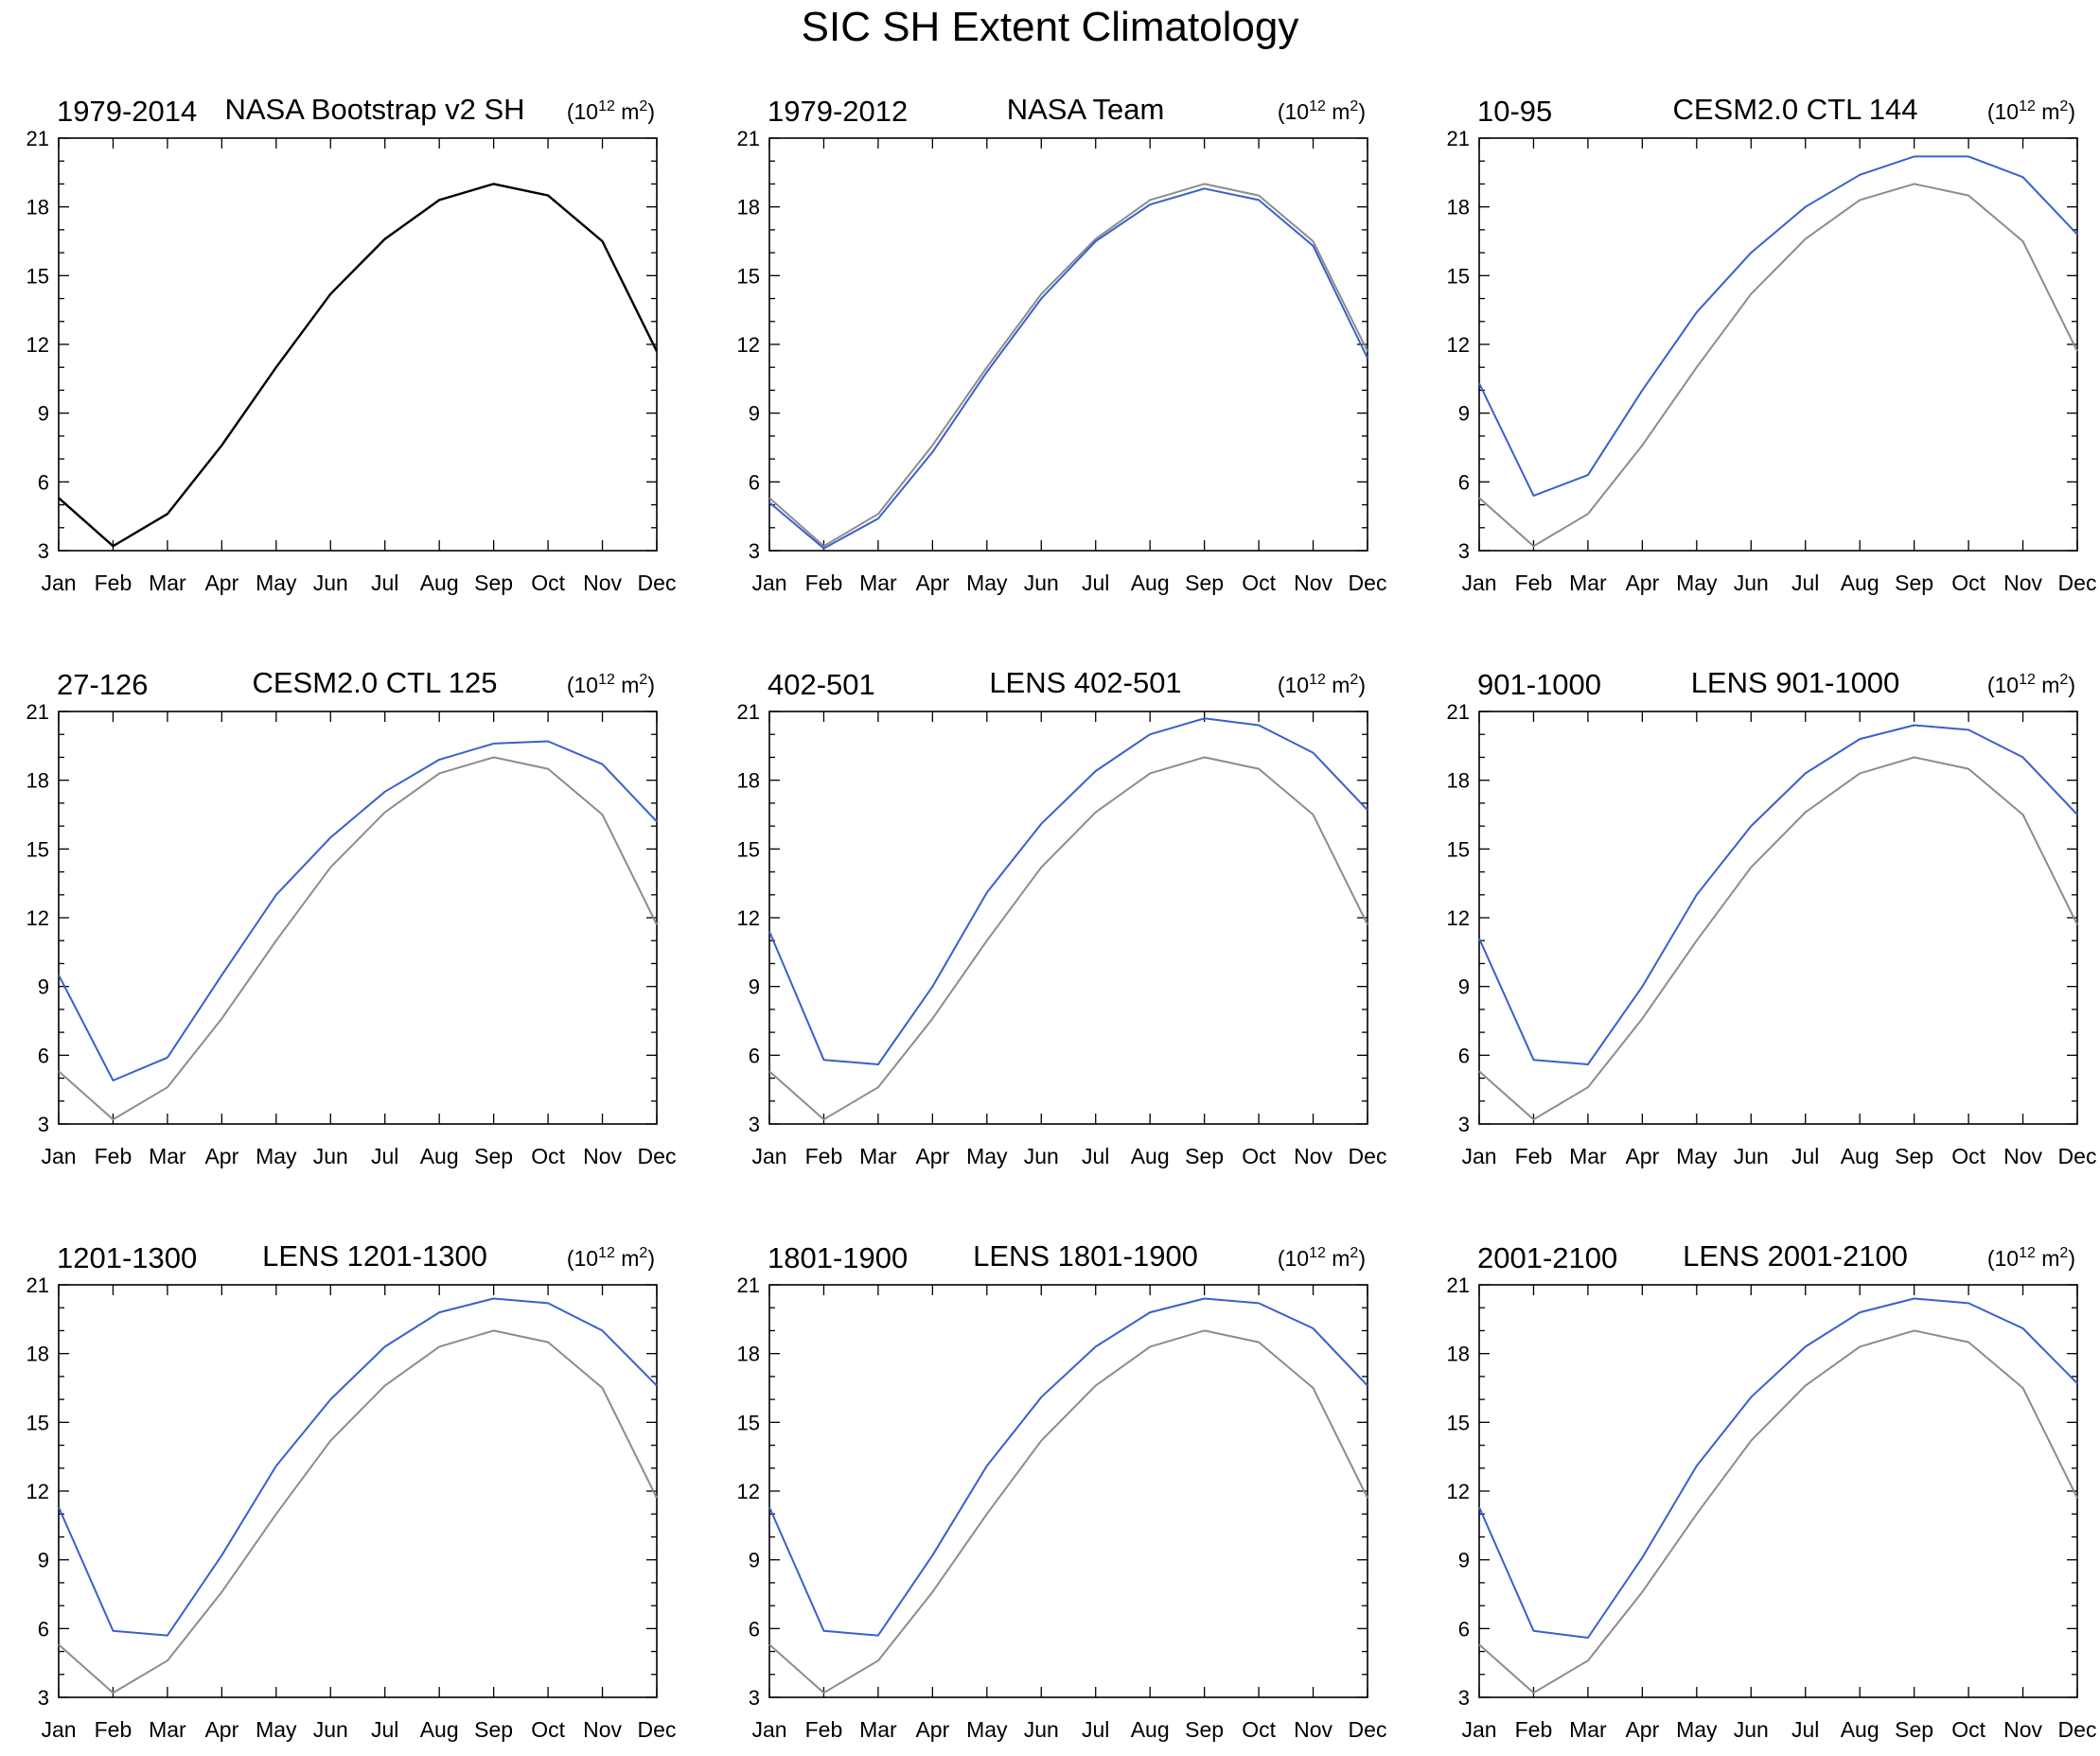 The width and height of the screenshot is (2100, 1756). I want to click on figure-title: SIC SH Extent Climatology, so click(1050, 27).